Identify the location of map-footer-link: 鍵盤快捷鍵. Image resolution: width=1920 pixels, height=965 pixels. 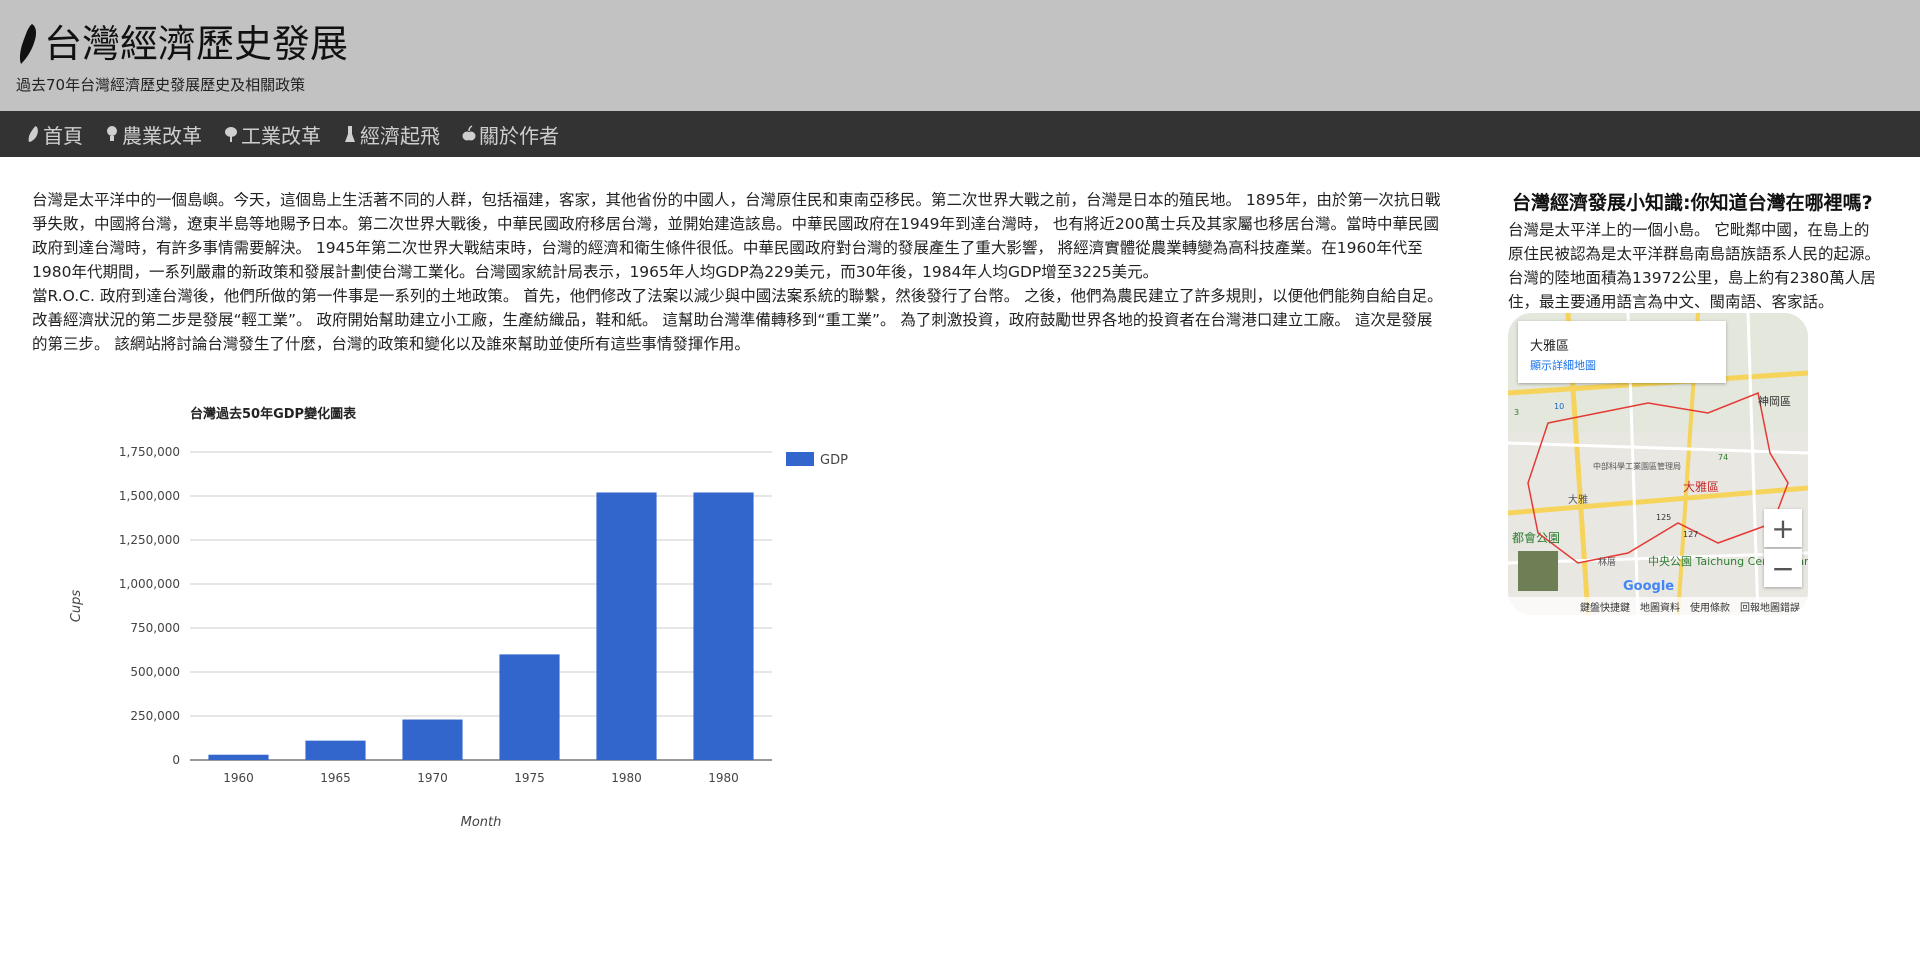
(1605, 608).